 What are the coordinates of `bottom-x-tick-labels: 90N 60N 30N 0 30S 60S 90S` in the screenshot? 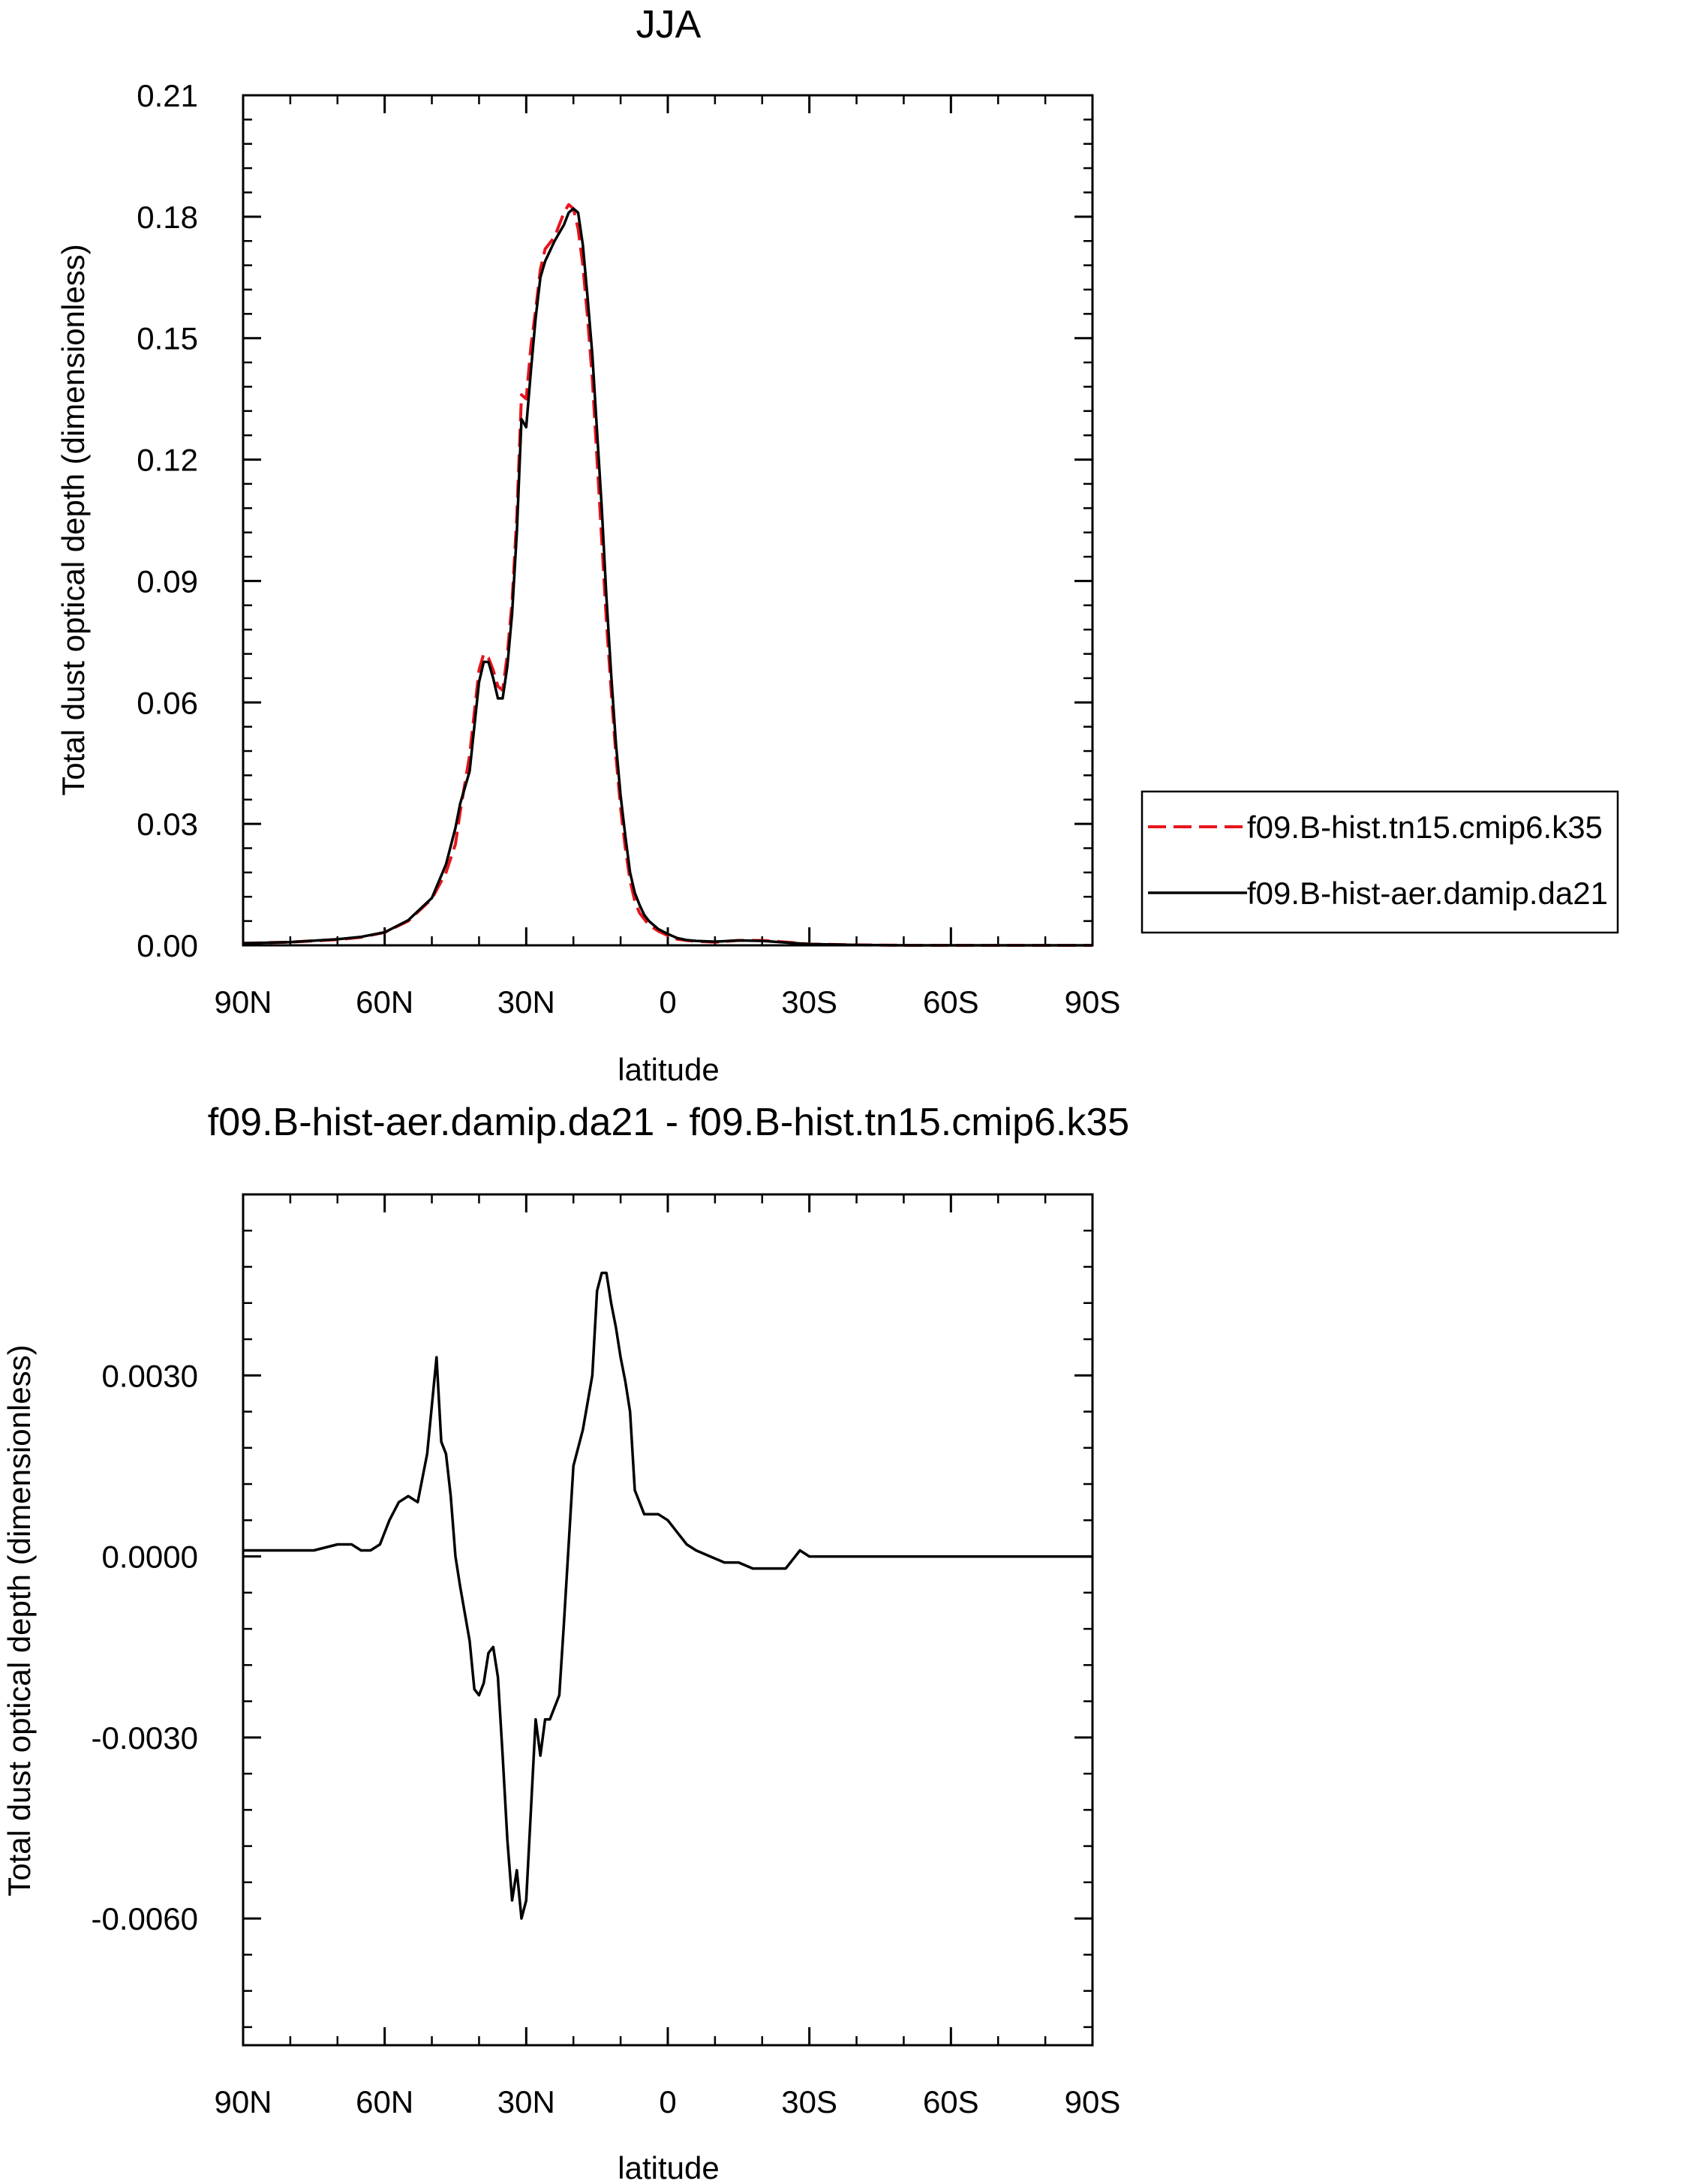 It's located at (667, 2101).